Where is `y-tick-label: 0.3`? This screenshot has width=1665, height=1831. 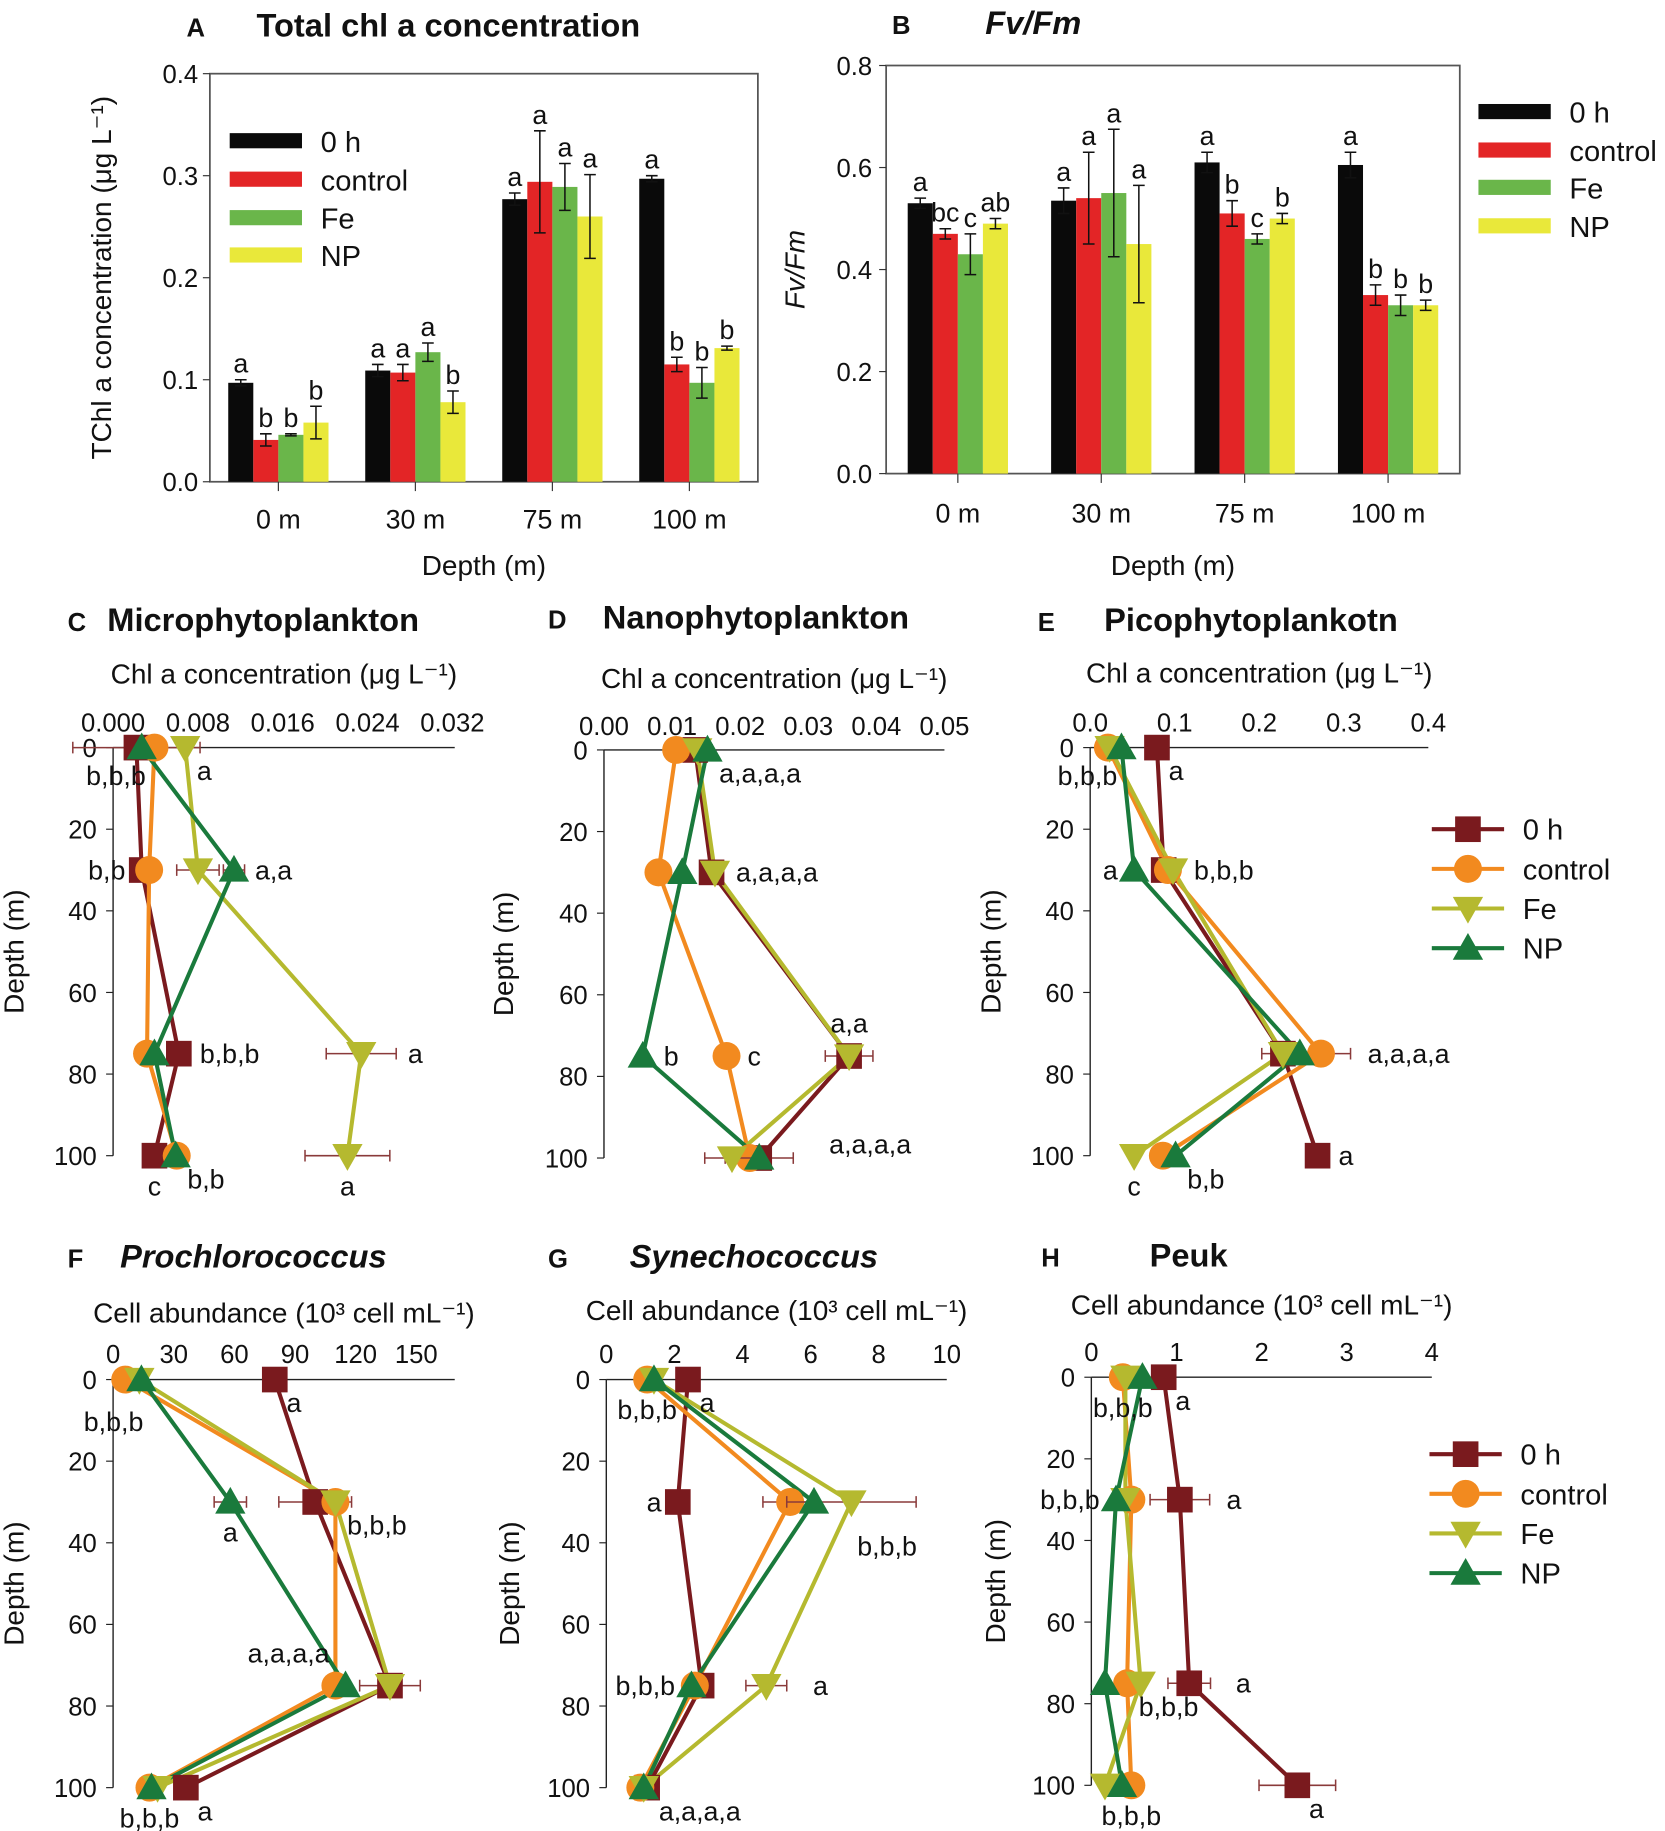
y-tick-label: 0.3 is located at coordinates (181, 177).